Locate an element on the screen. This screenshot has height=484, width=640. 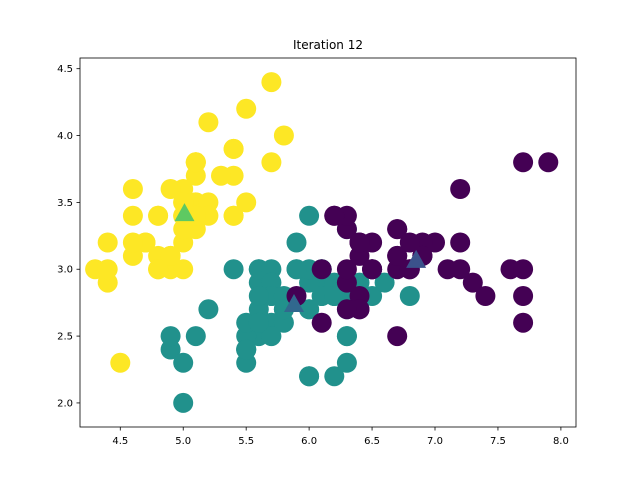
y-tick-label: 3.5 is located at coordinates (65, 203).